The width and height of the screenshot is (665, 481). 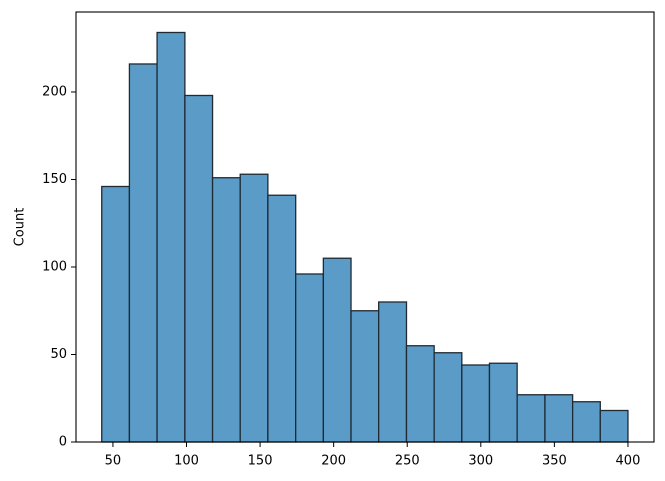 I want to click on x-tick-label: 150, so click(x=260, y=461).